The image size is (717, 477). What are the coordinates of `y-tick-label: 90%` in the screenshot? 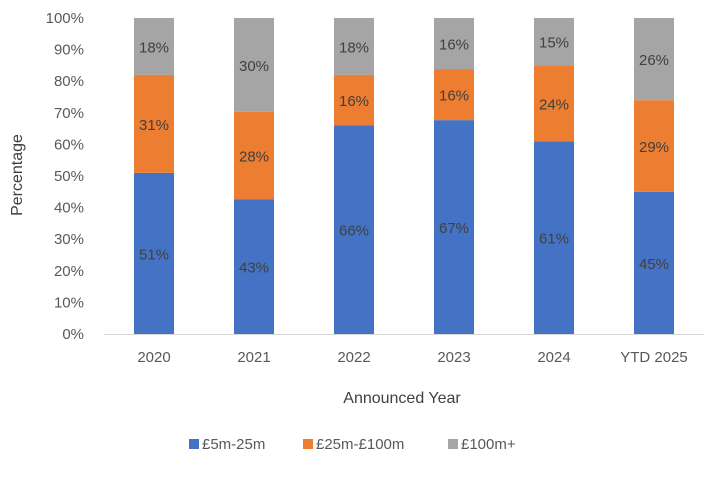 It's located at (69, 50).